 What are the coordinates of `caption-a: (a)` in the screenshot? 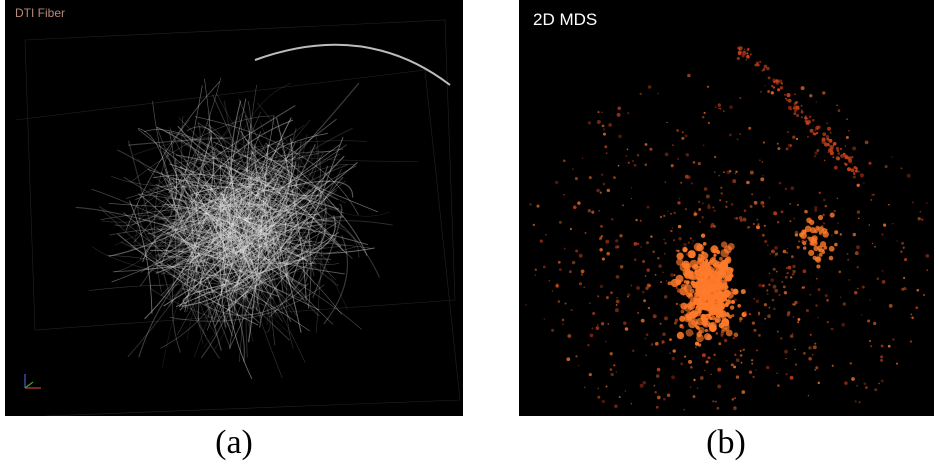 It's located at (234, 442).